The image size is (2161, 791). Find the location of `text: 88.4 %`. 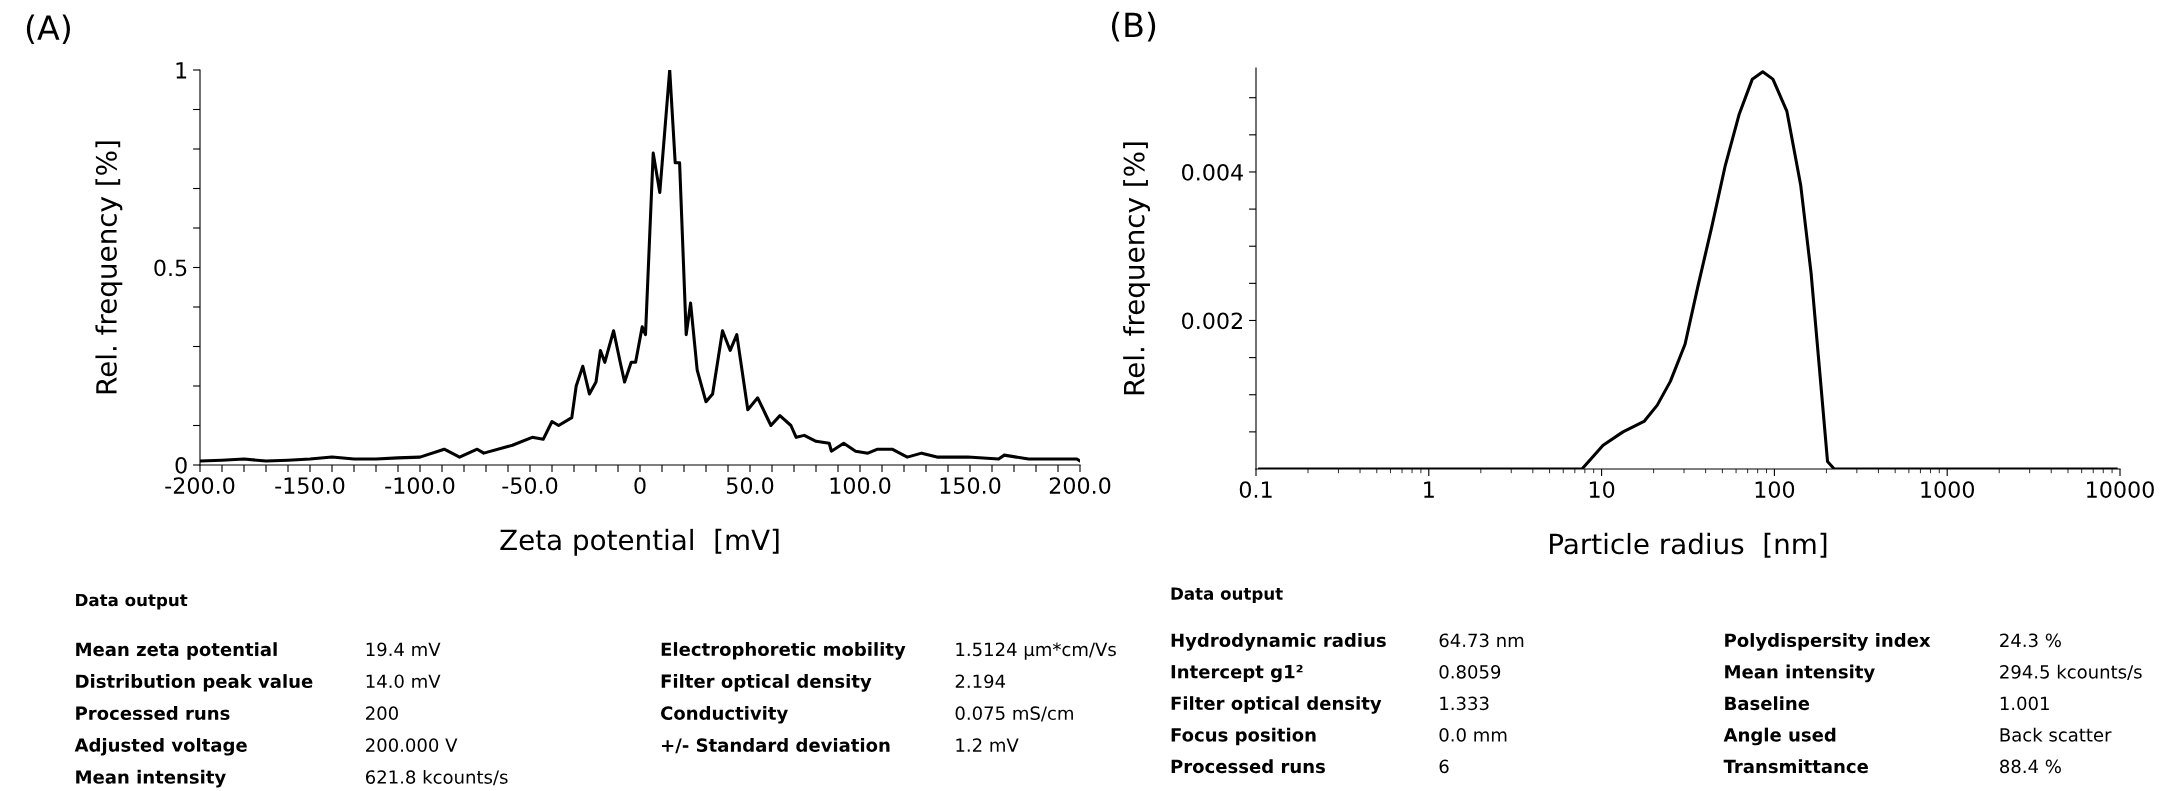

text: 88.4 % is located at coordinates (2030, 766).